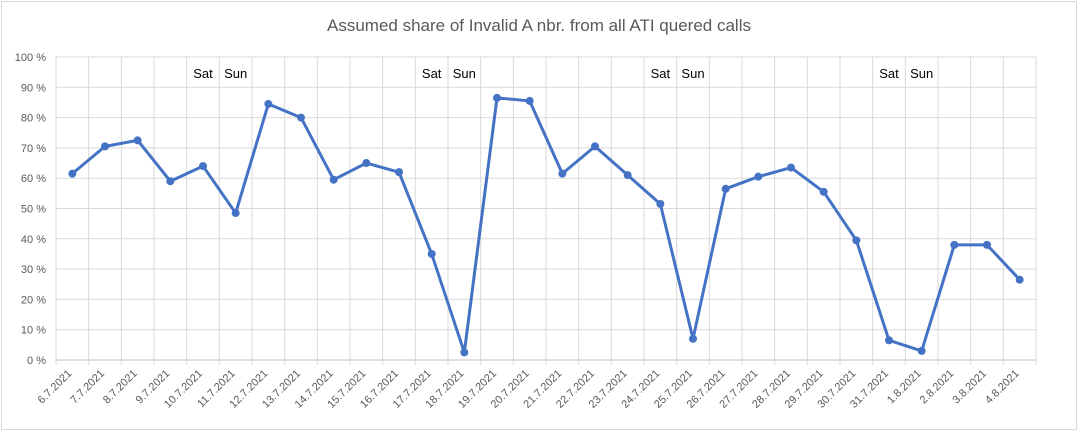 The width and height of the screenshot is (1078, 431). I want to click on y-tick-label: 70 %, so click(33, 149).